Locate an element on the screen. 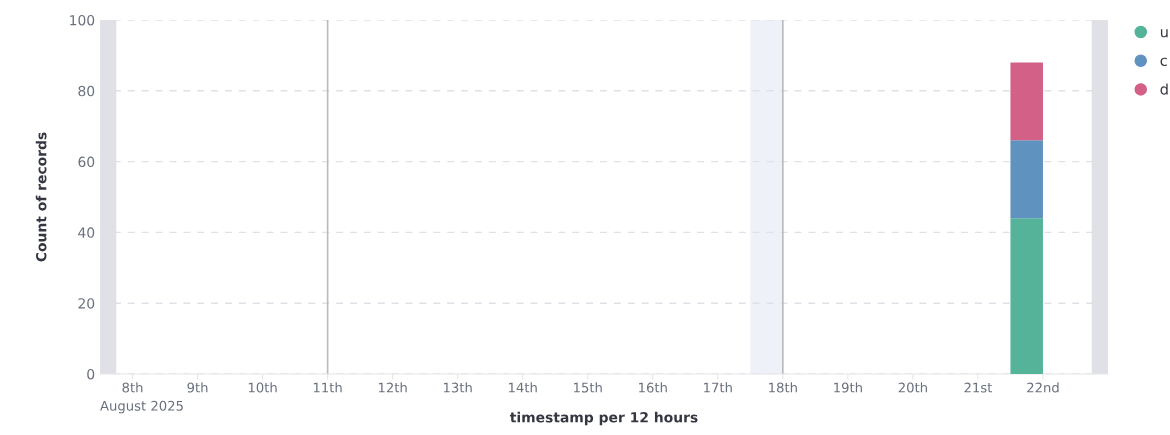  x-tick-label: 14th is located at coordinates (523, 387).